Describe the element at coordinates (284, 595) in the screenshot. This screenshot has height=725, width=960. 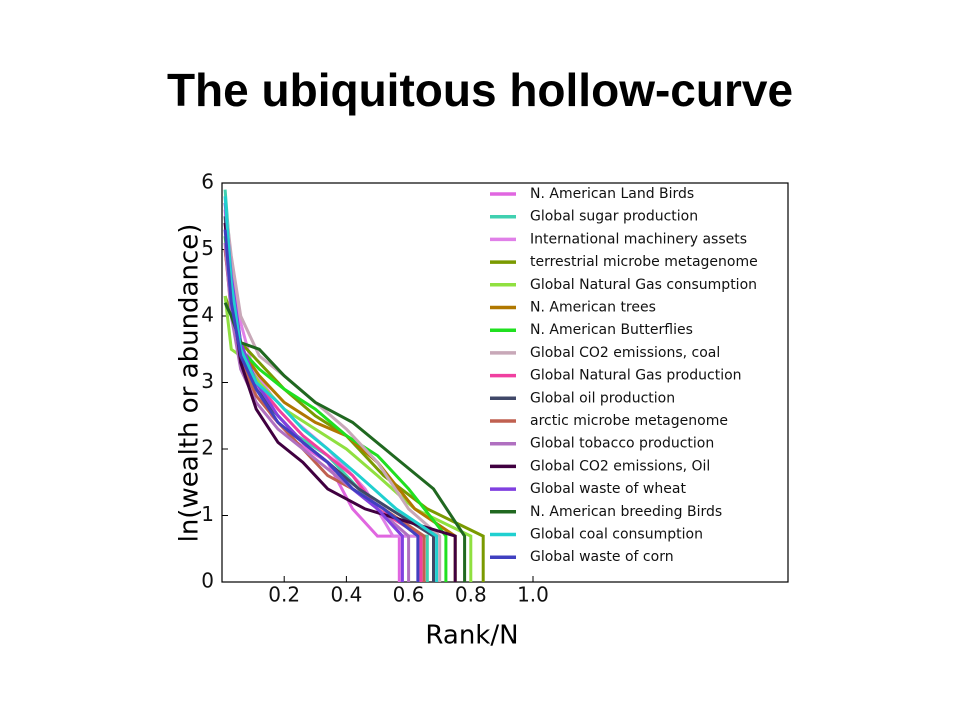
I see `x-tick-label: 0.2` at that location.